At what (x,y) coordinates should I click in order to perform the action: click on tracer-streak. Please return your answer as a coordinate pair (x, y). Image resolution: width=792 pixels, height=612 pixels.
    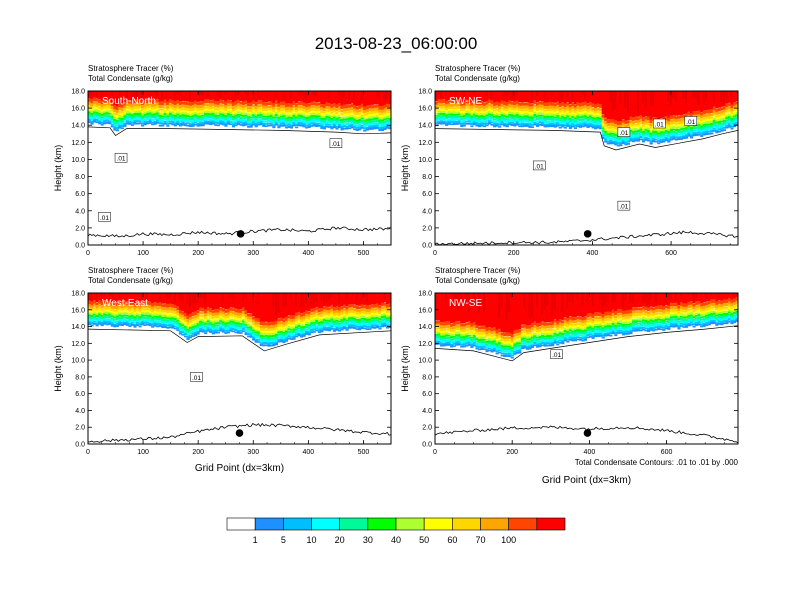
    Looking at the image, I should click on (338, 93).